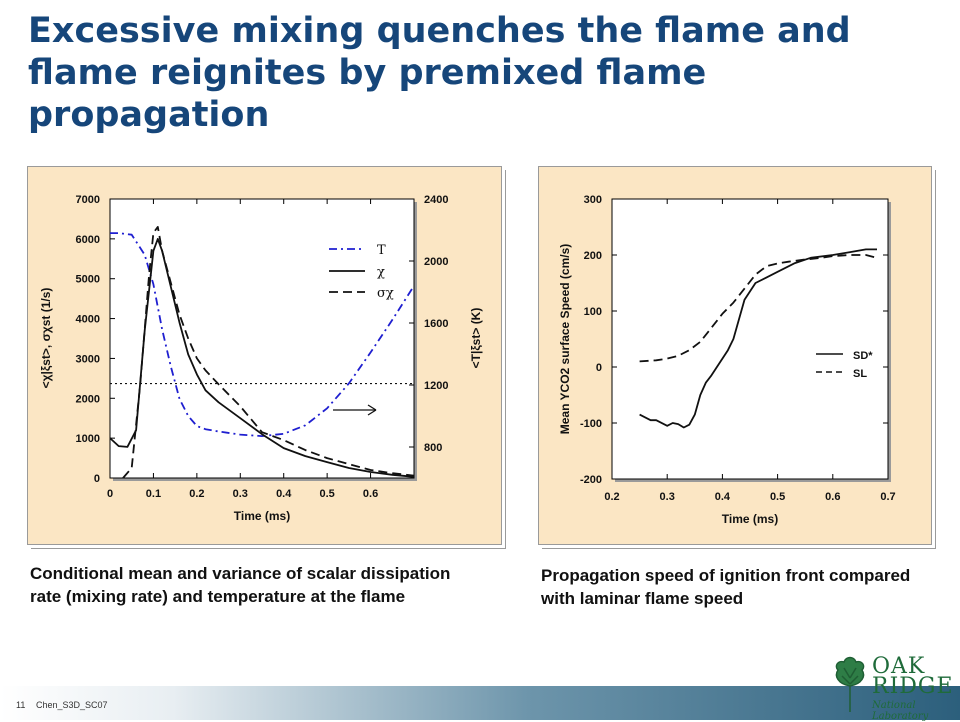 Image resolution: width=960 pixels, height=722 pixels. What do you see at coordinates (262, 334) in the screenshot?
I see `series-line-temperature` at bounding box center [262, 334].